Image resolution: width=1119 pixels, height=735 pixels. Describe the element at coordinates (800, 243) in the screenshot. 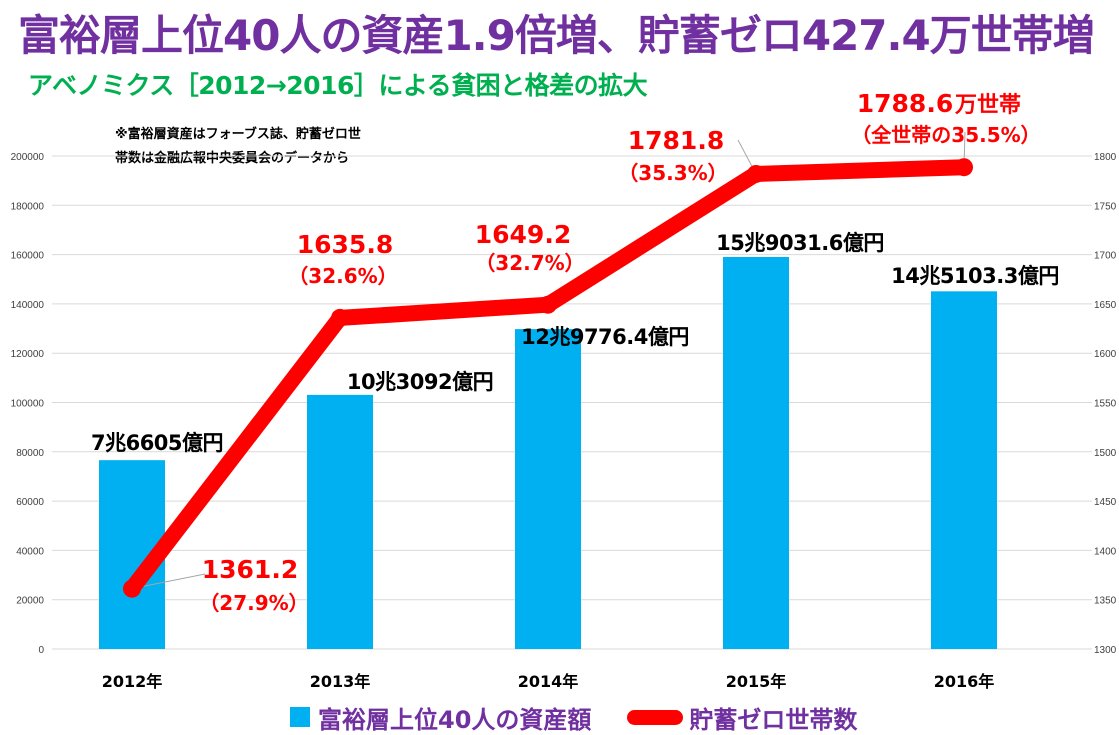

I see `bar-data-label: 15兆9031.6億円` at that location.